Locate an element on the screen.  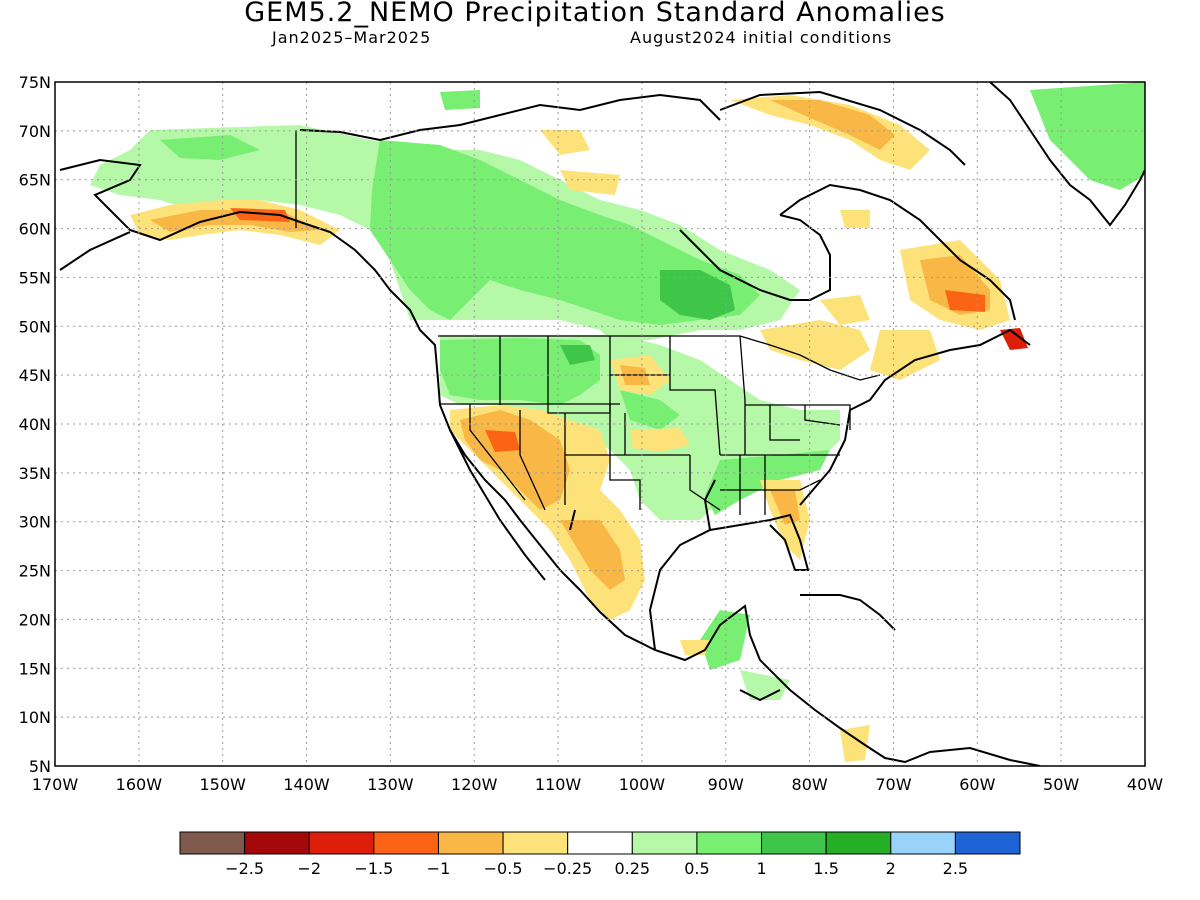
lat-tick-label: 30N is located at coordinates (35, 522).